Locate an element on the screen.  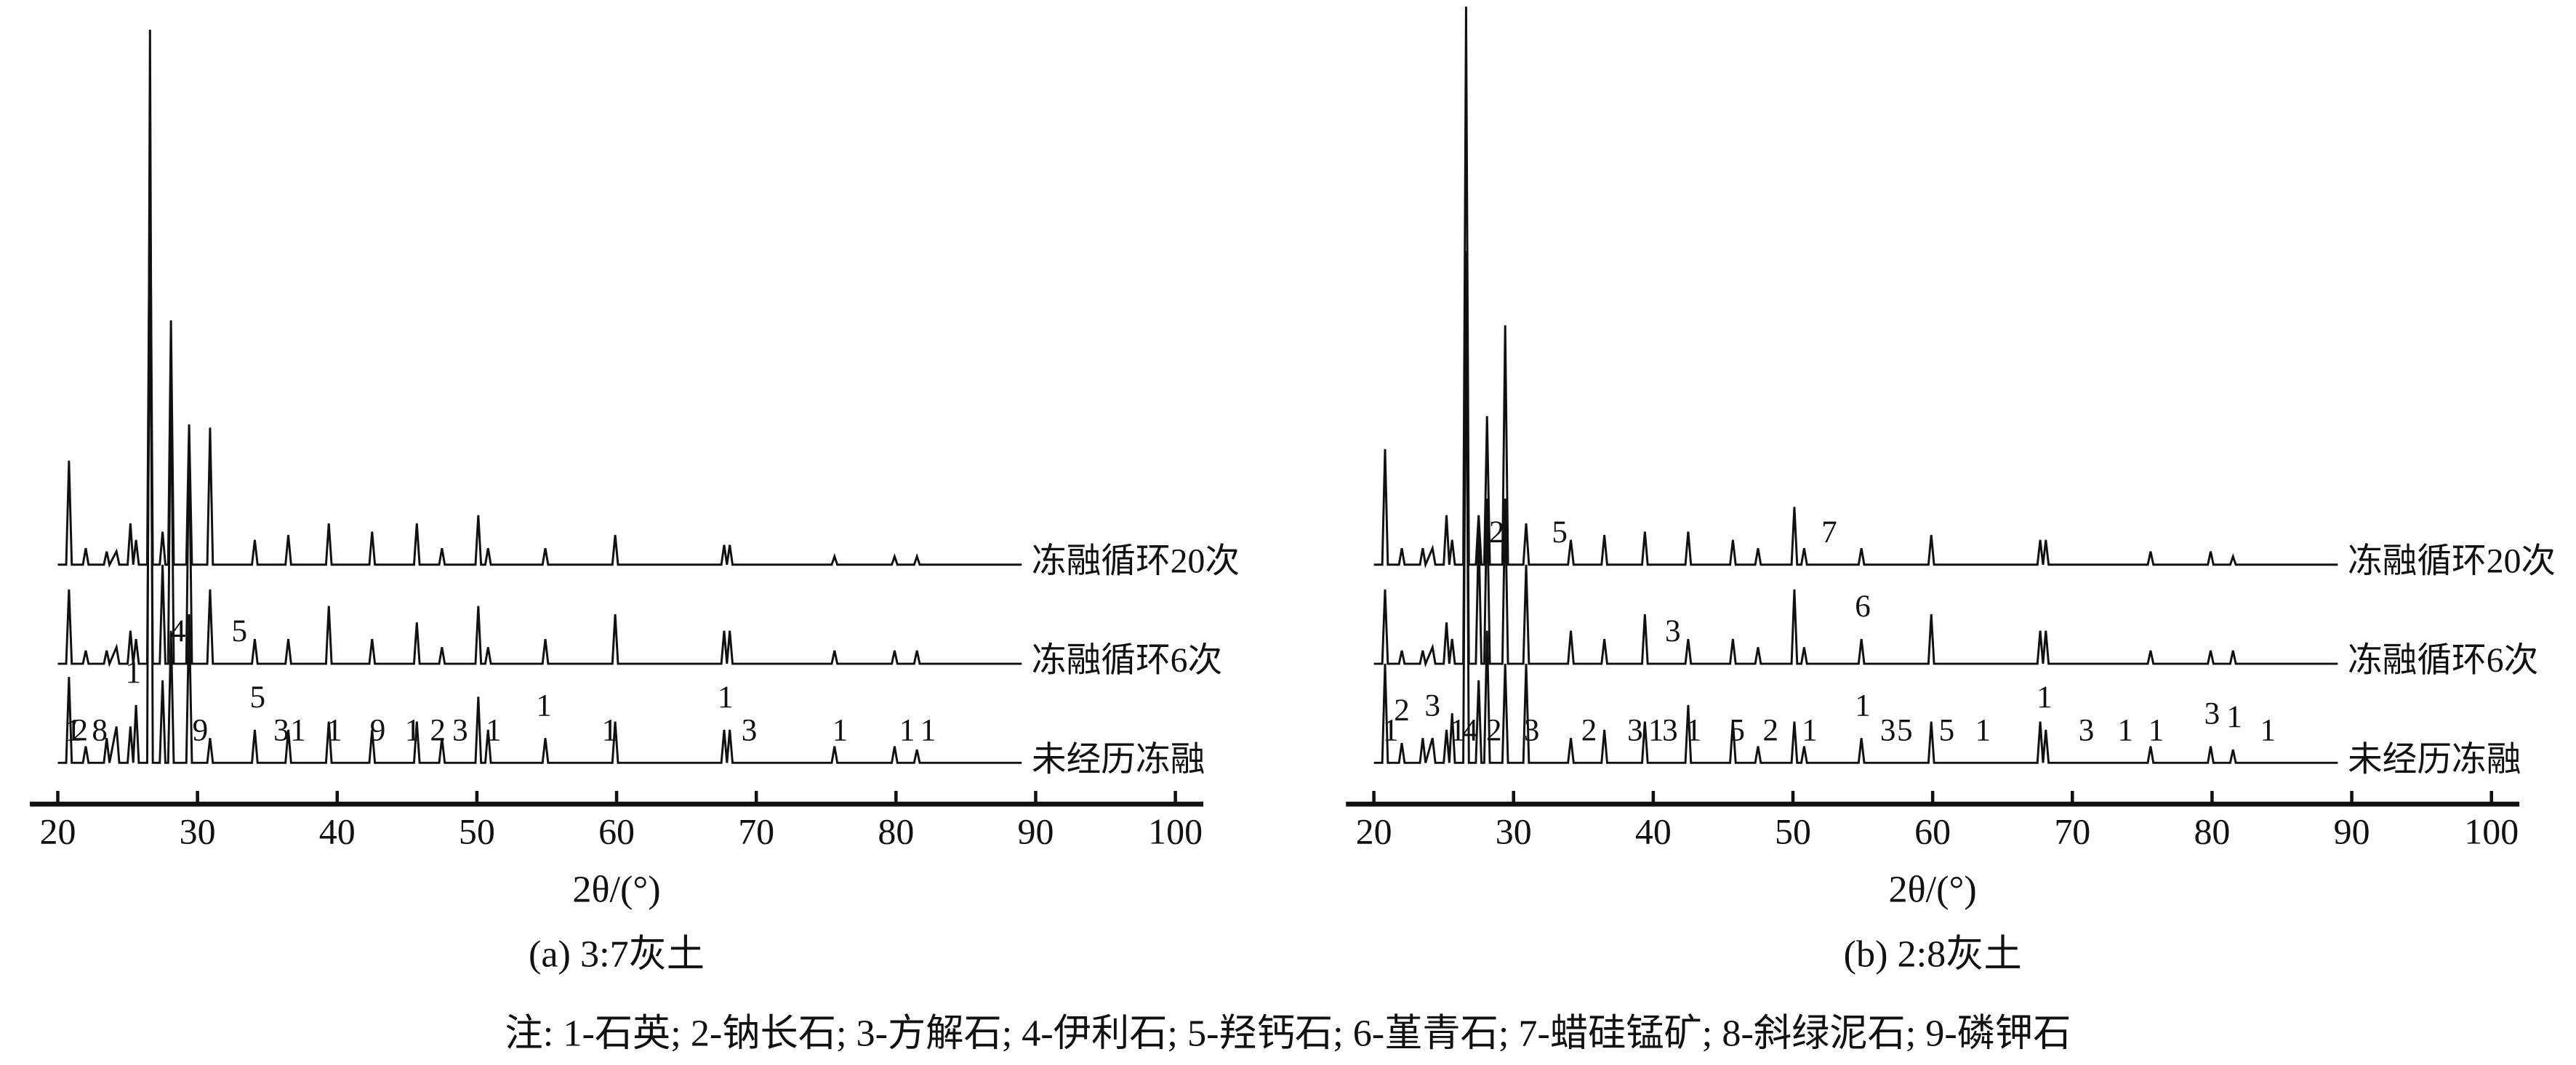
caption: (a) 3:7灰土 is located at coordinates (617, 954).